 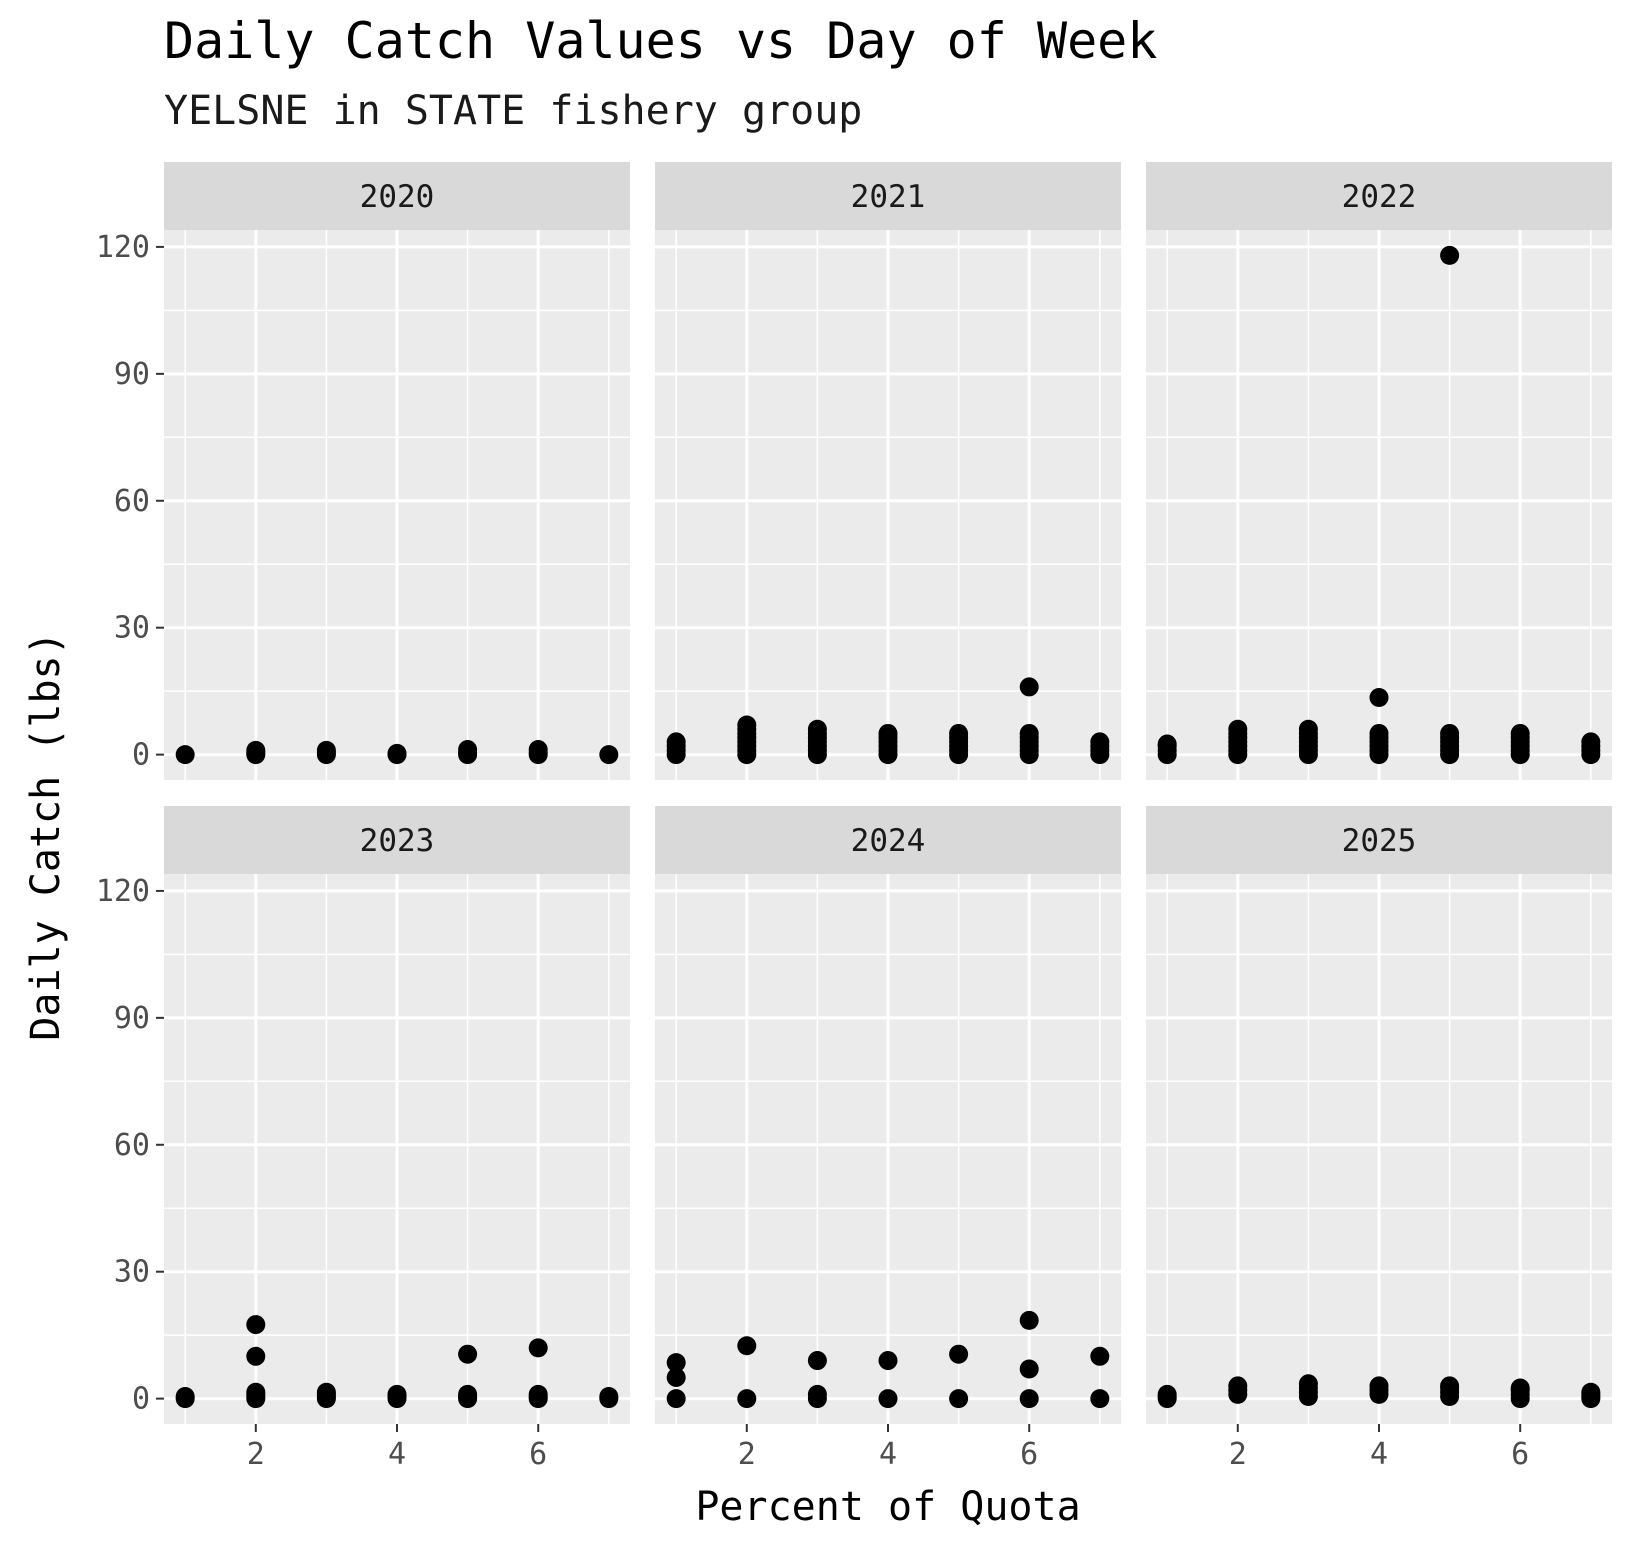 I want to click on facet-panel-2024: 2024 2 4 6, so click(x=888, y=1139).